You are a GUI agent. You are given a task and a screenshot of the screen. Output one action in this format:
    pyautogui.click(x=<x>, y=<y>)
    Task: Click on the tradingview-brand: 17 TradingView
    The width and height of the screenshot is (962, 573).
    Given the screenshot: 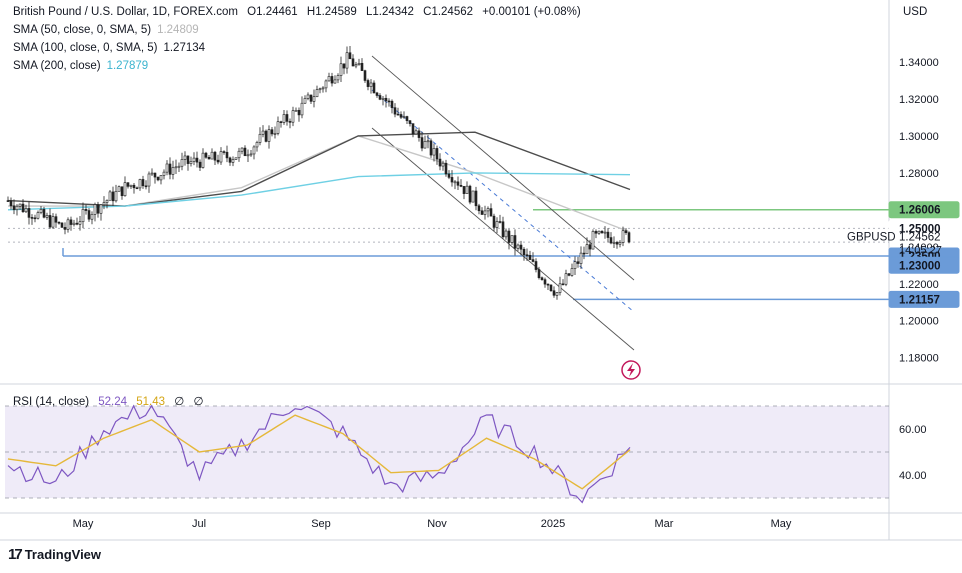 What is the action you would take?
    pyautogui.click(x=54, y=554)
    